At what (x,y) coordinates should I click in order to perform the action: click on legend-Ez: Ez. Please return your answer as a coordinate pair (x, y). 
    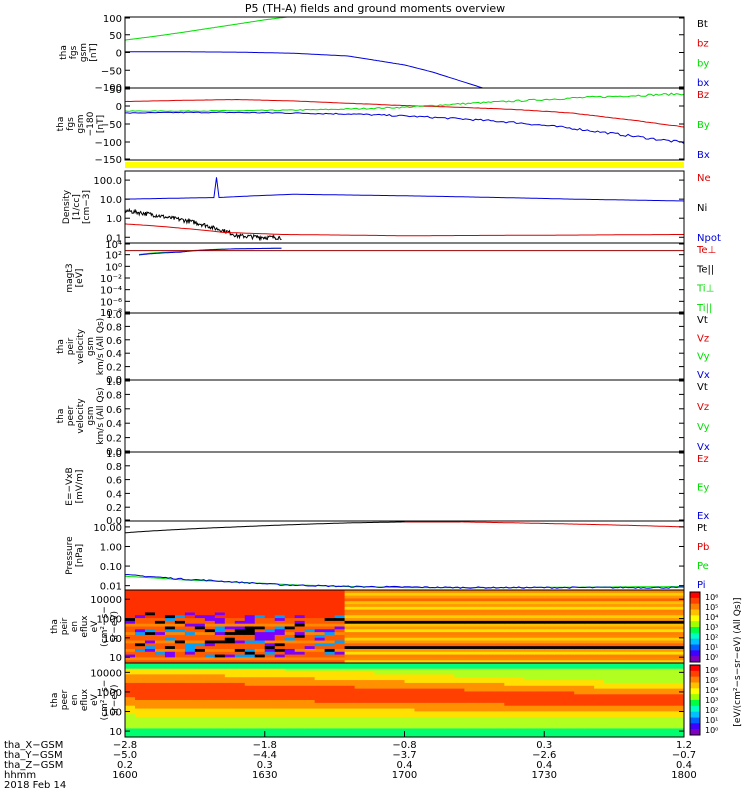
    Looking at the image, I should click on (703, 459).